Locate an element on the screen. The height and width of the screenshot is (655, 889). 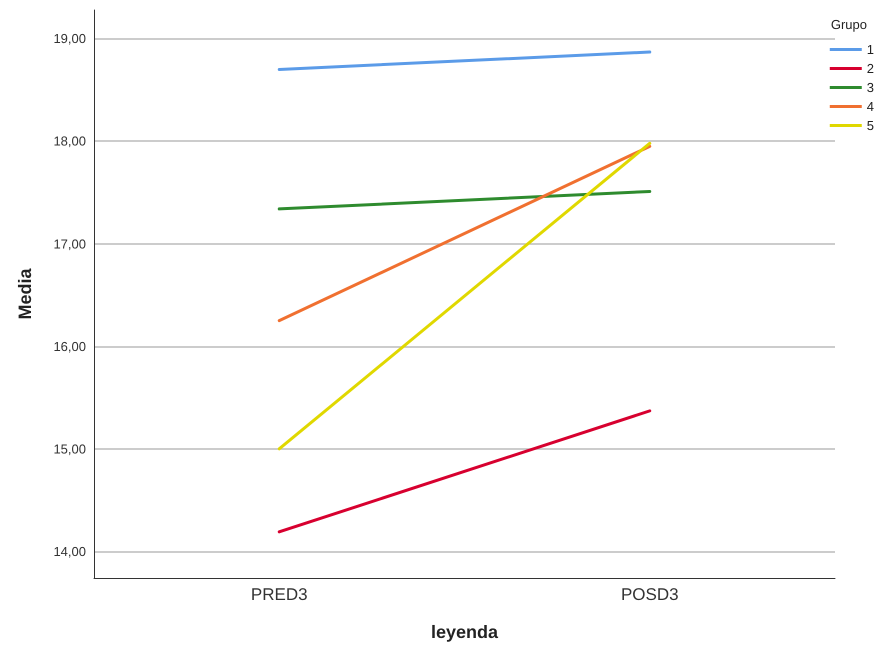
y-tick-label: 14,00 is located at coordinates (69, 551).